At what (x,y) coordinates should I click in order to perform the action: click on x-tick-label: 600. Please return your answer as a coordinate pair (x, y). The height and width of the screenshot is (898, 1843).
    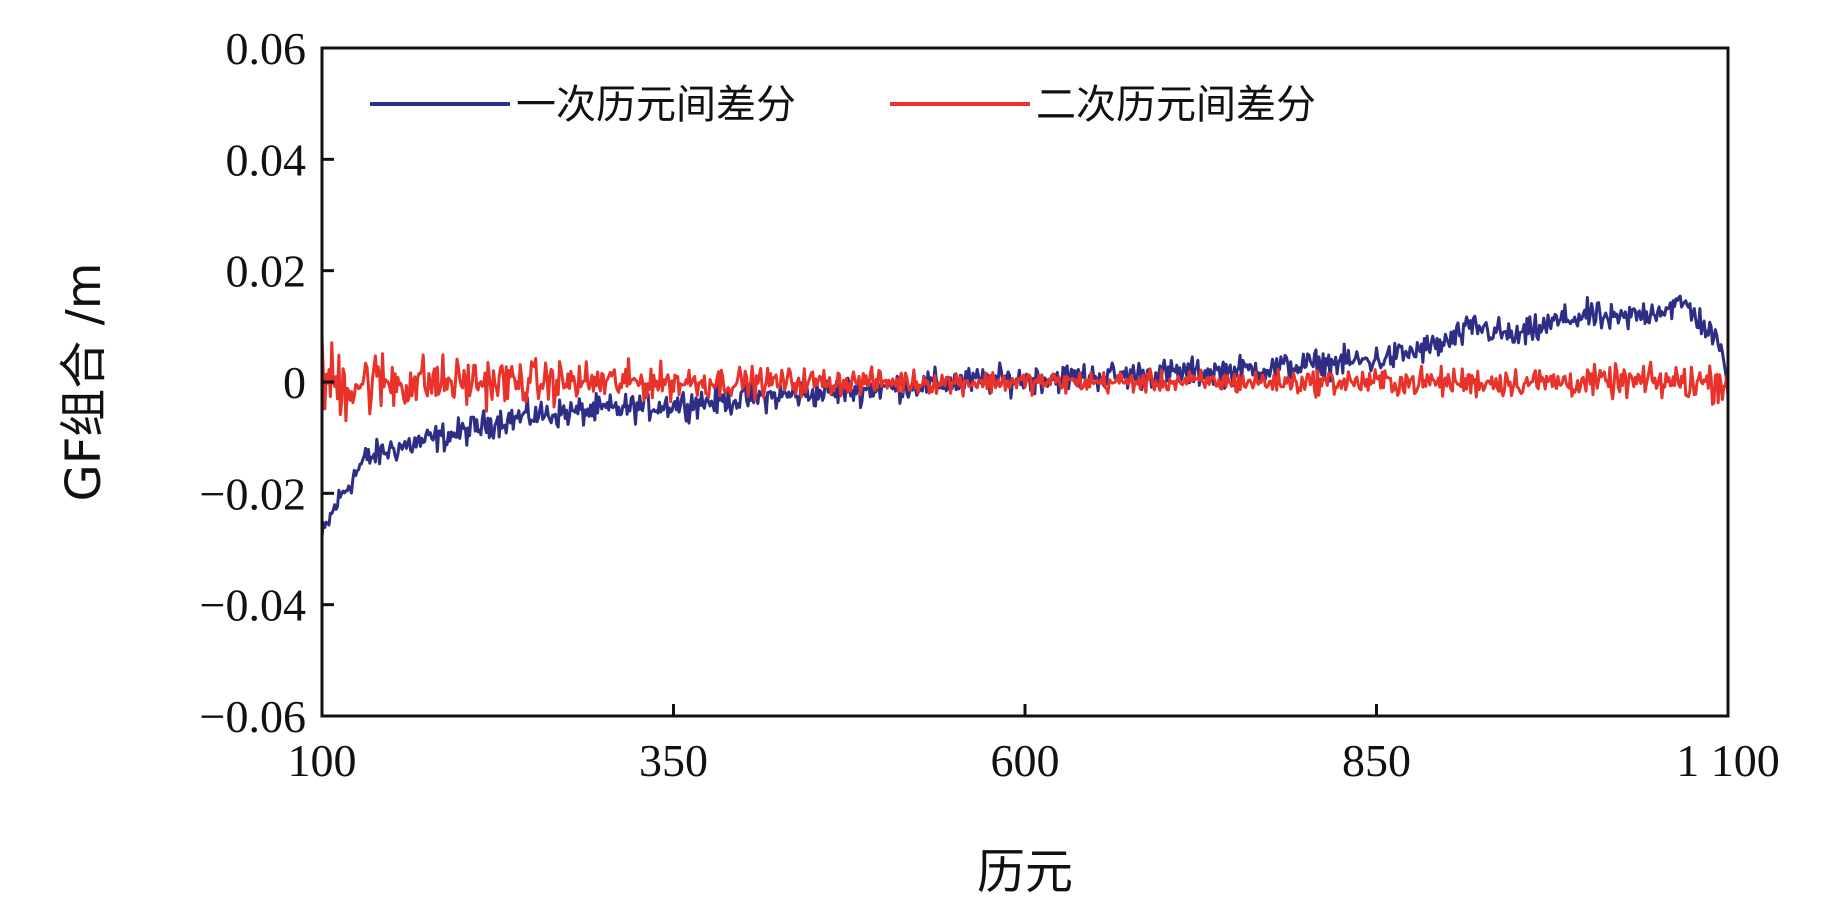
    Looking at the image, I should click on (1025, 760).